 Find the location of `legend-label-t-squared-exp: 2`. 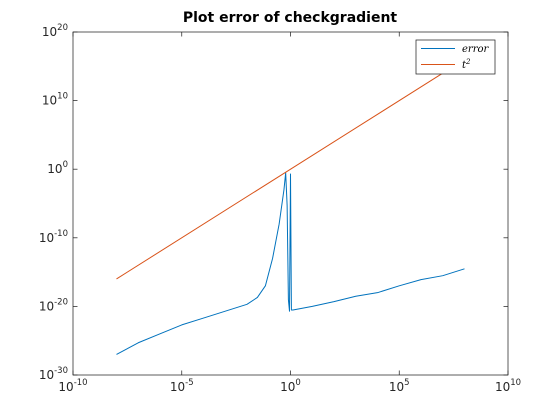

legend-label-t-squared-exp: 2 is located at coordinates (468, 62).